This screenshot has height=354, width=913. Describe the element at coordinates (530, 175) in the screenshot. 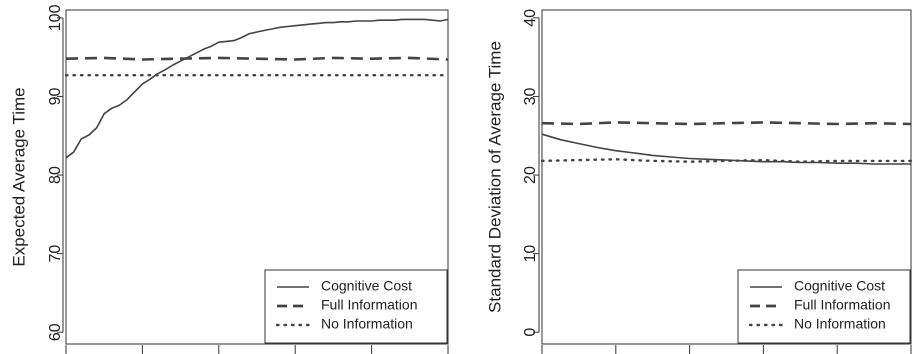

I see `y-tick-label: 20` at that location.